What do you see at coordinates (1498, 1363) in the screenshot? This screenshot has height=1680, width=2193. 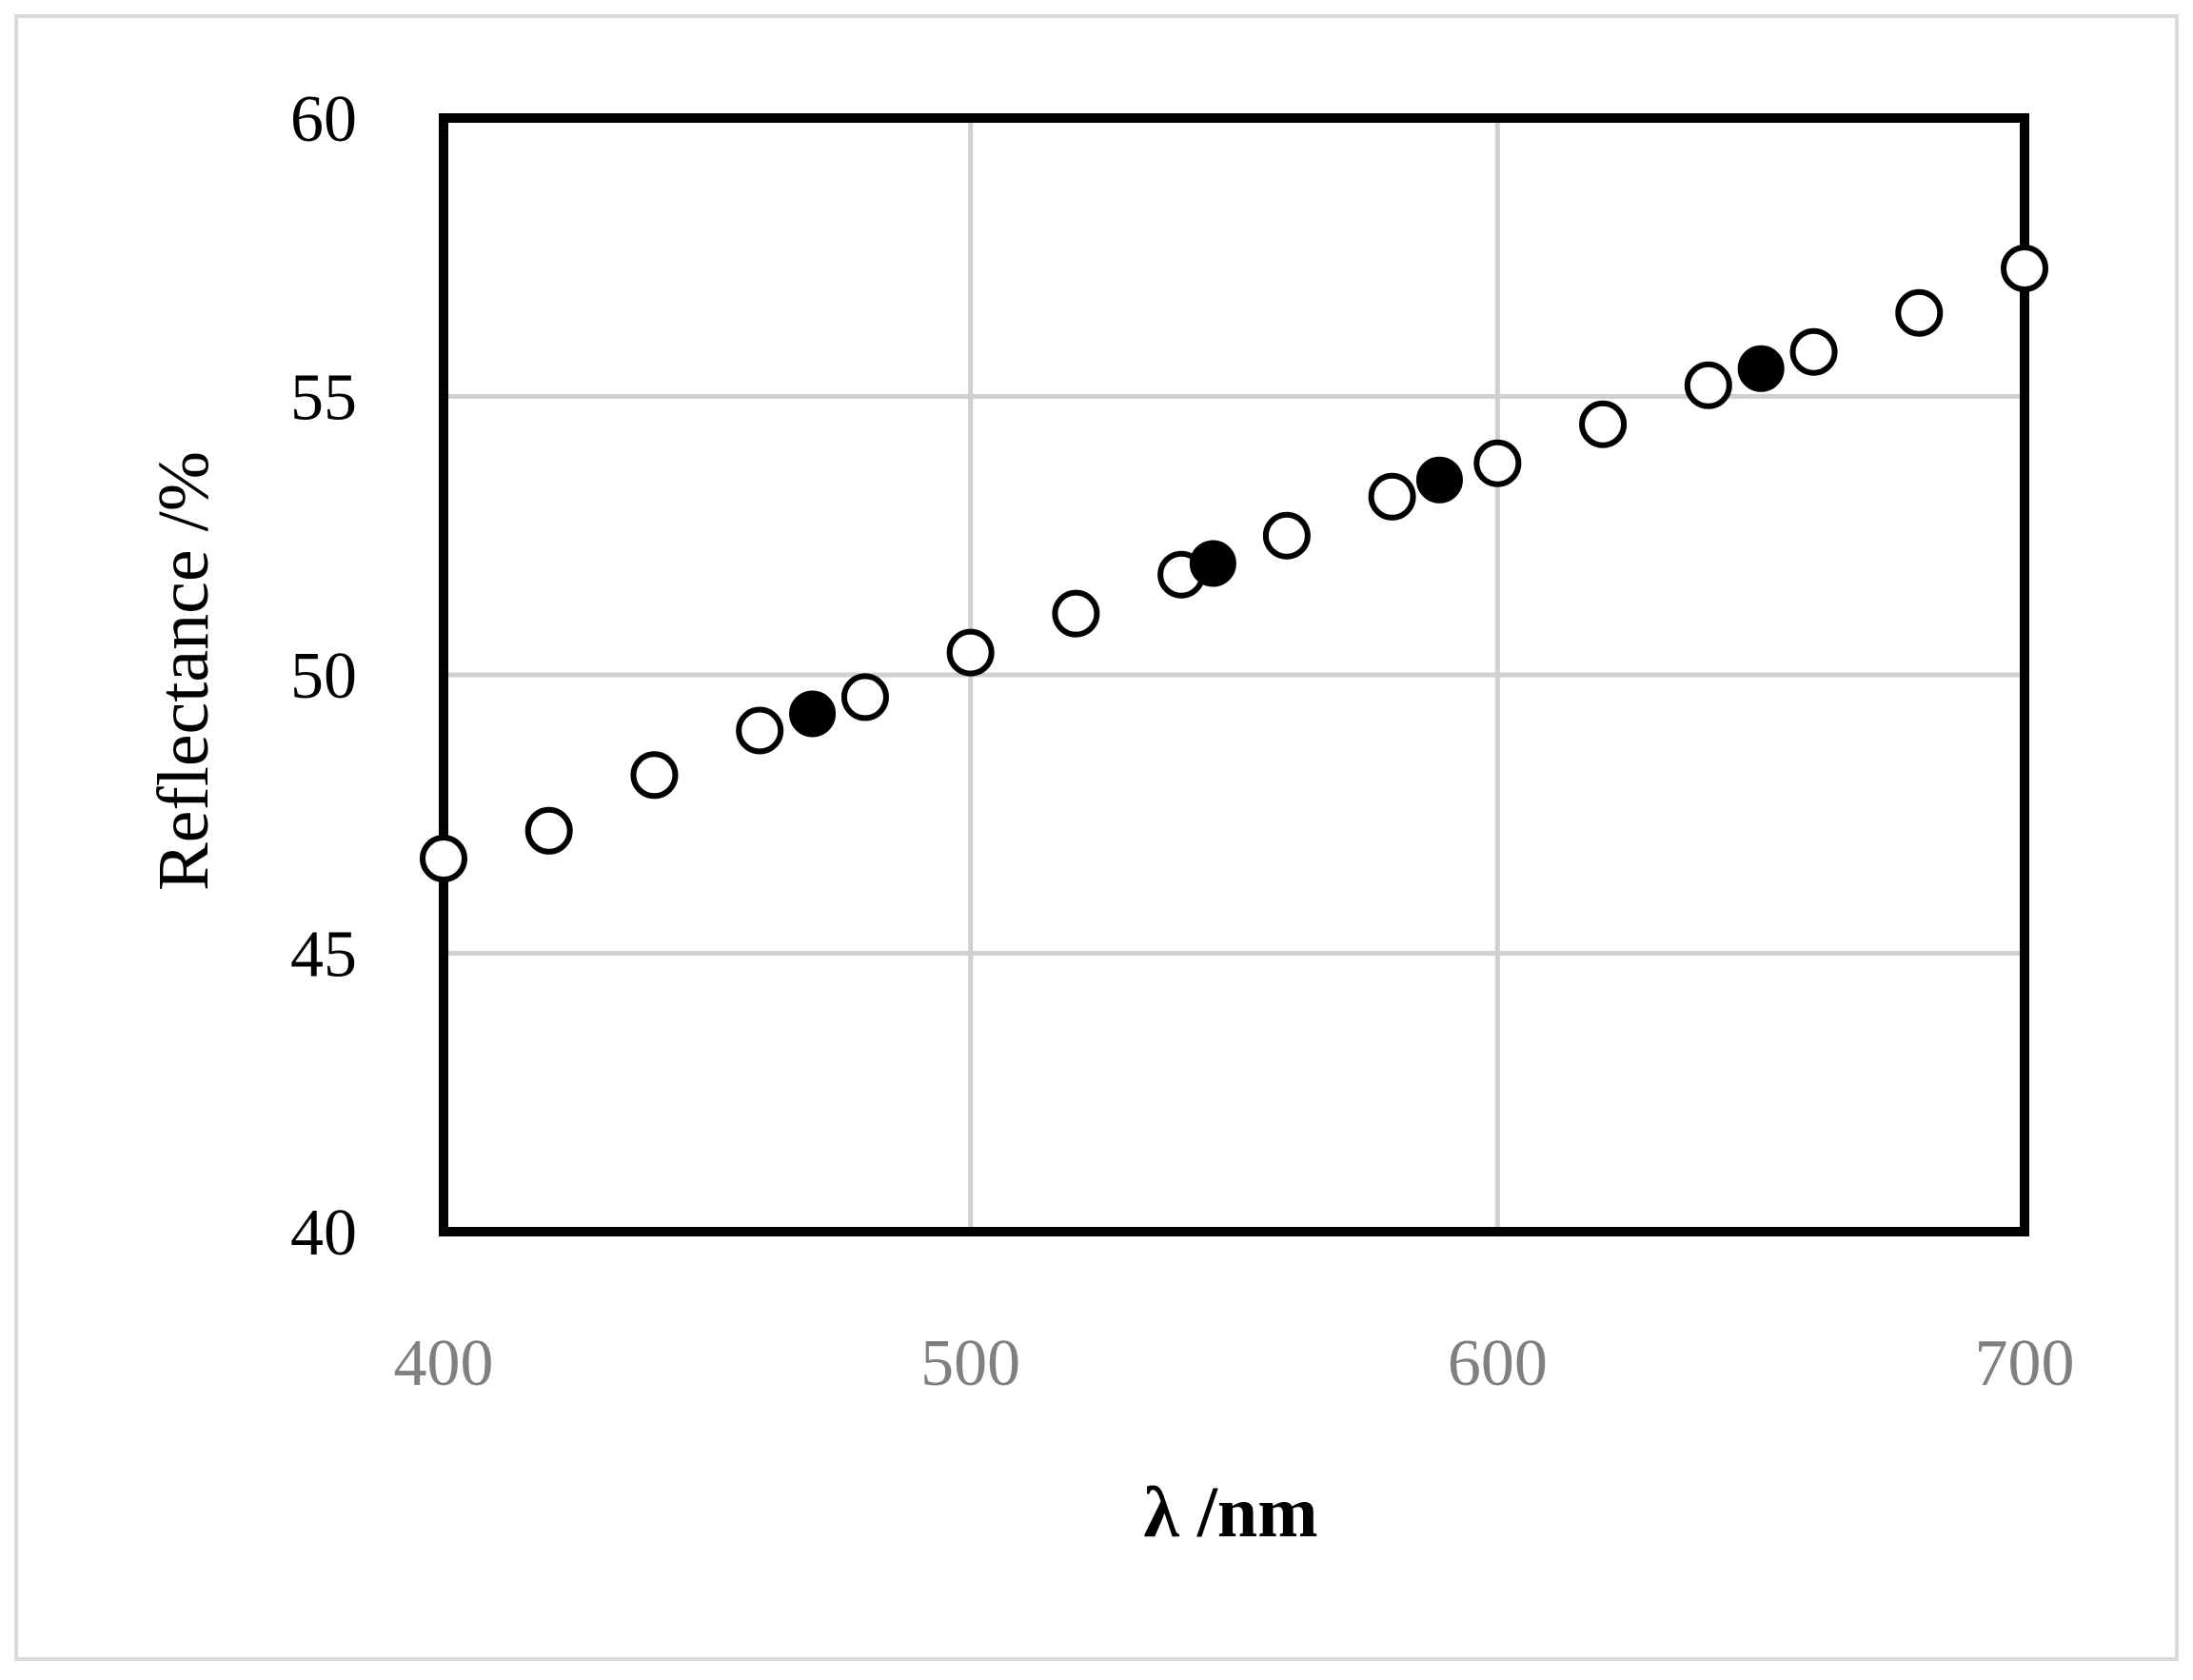 I see `x-tick-label: 600` at bounding box center [1498, 1363].